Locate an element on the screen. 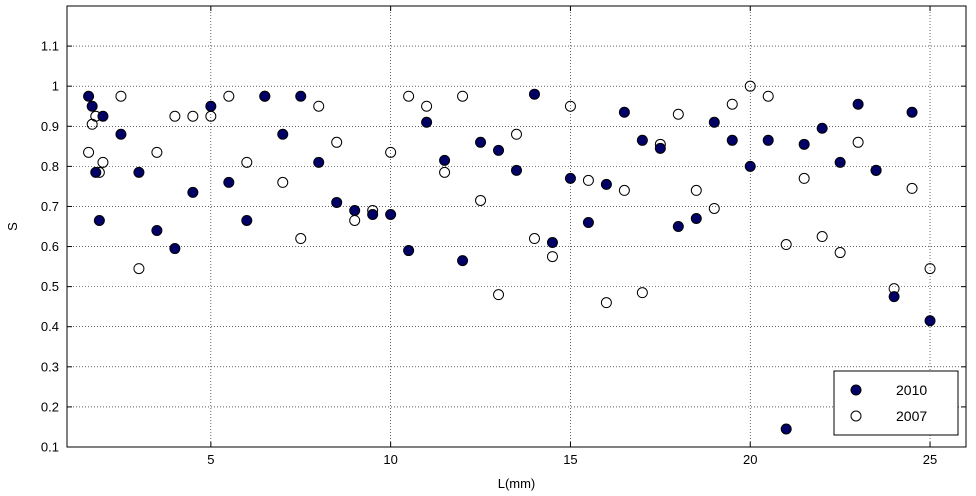  x-tick-label: 10 is located at coordinates (390, 459).